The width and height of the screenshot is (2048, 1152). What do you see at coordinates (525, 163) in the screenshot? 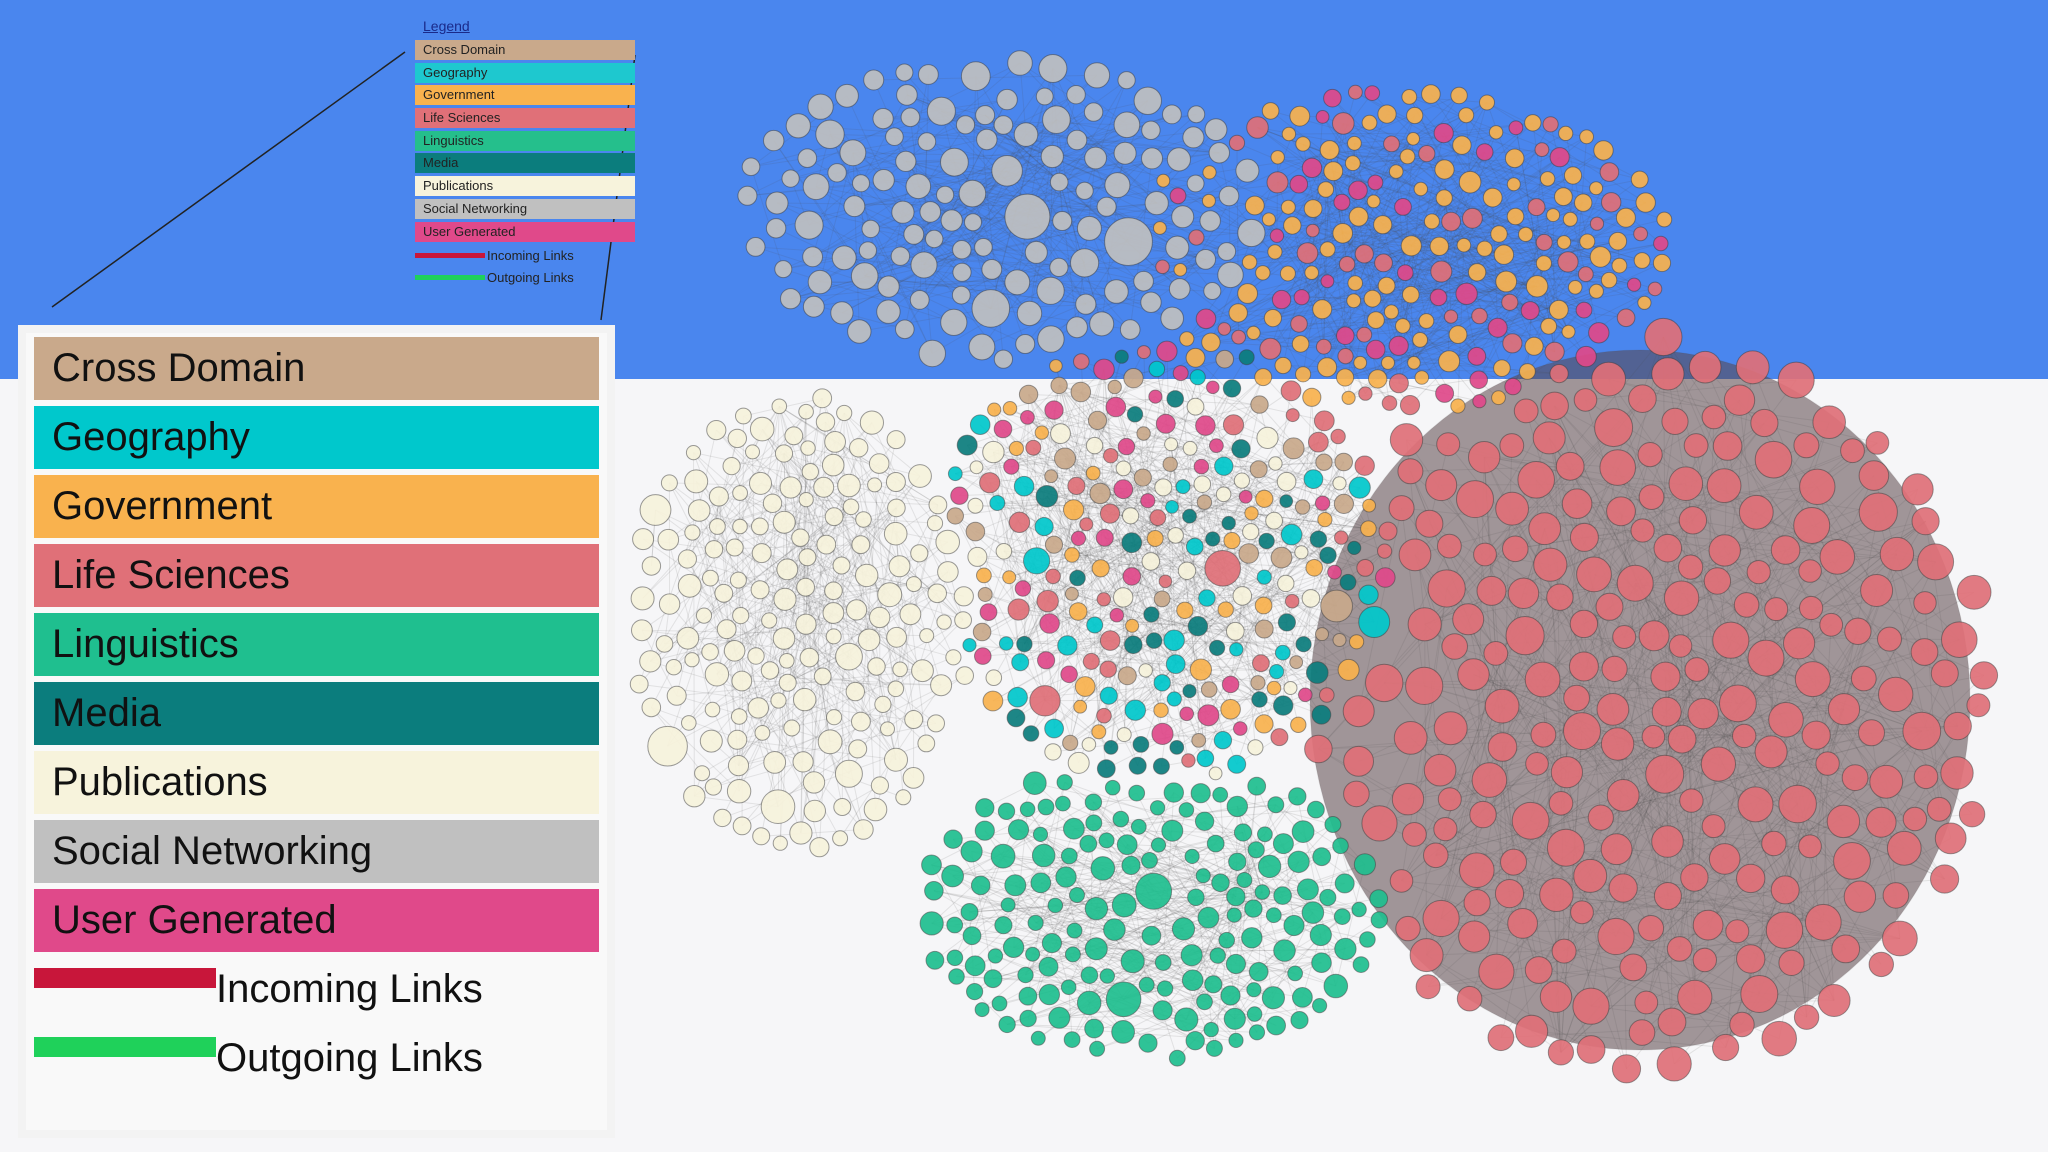
I see `legend-item: Media` at bounding box center [525, 163].